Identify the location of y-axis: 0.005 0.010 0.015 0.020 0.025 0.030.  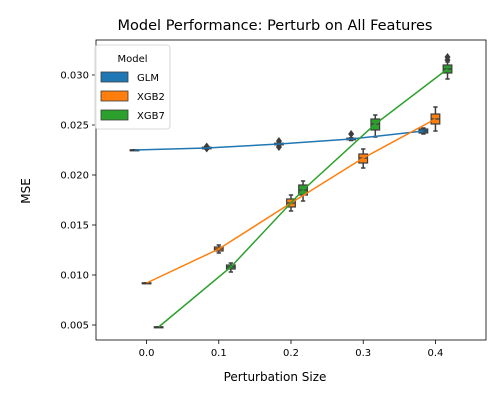
(78, 201).